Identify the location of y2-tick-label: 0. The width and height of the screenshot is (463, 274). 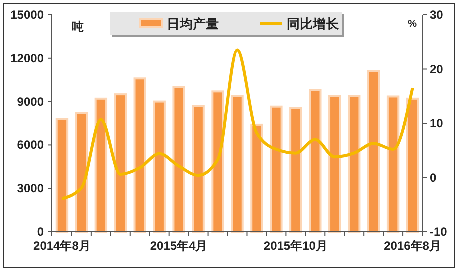
(433, 177).